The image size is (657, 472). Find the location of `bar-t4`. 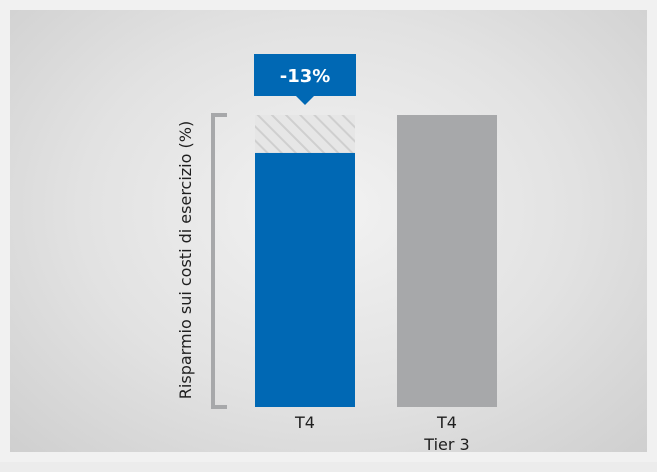

bar-t4 is located at coordinates (305, 279).